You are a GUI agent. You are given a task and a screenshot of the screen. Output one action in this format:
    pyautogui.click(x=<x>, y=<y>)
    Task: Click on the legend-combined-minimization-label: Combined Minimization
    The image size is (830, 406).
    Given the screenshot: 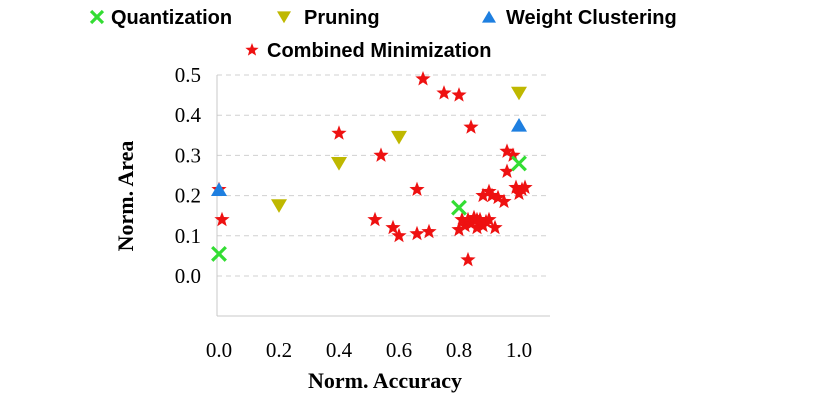 What is the action you would take?
    pyautogui.click(x=379, y=51)
    